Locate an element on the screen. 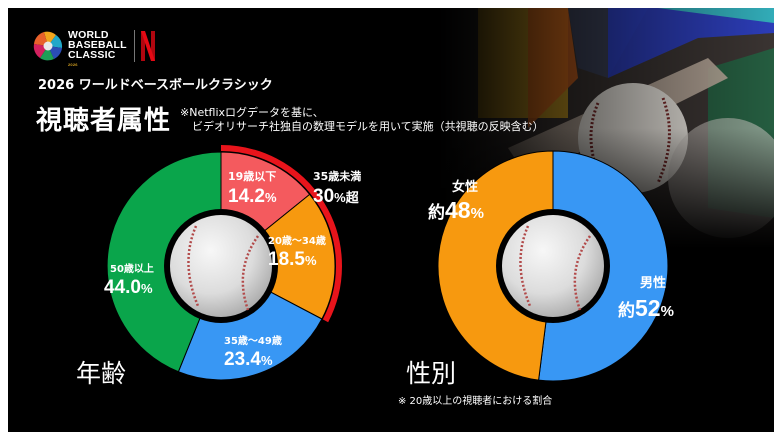  label-20-34: 20歳～34歳 18.5% is located at coordinates (297, 251).